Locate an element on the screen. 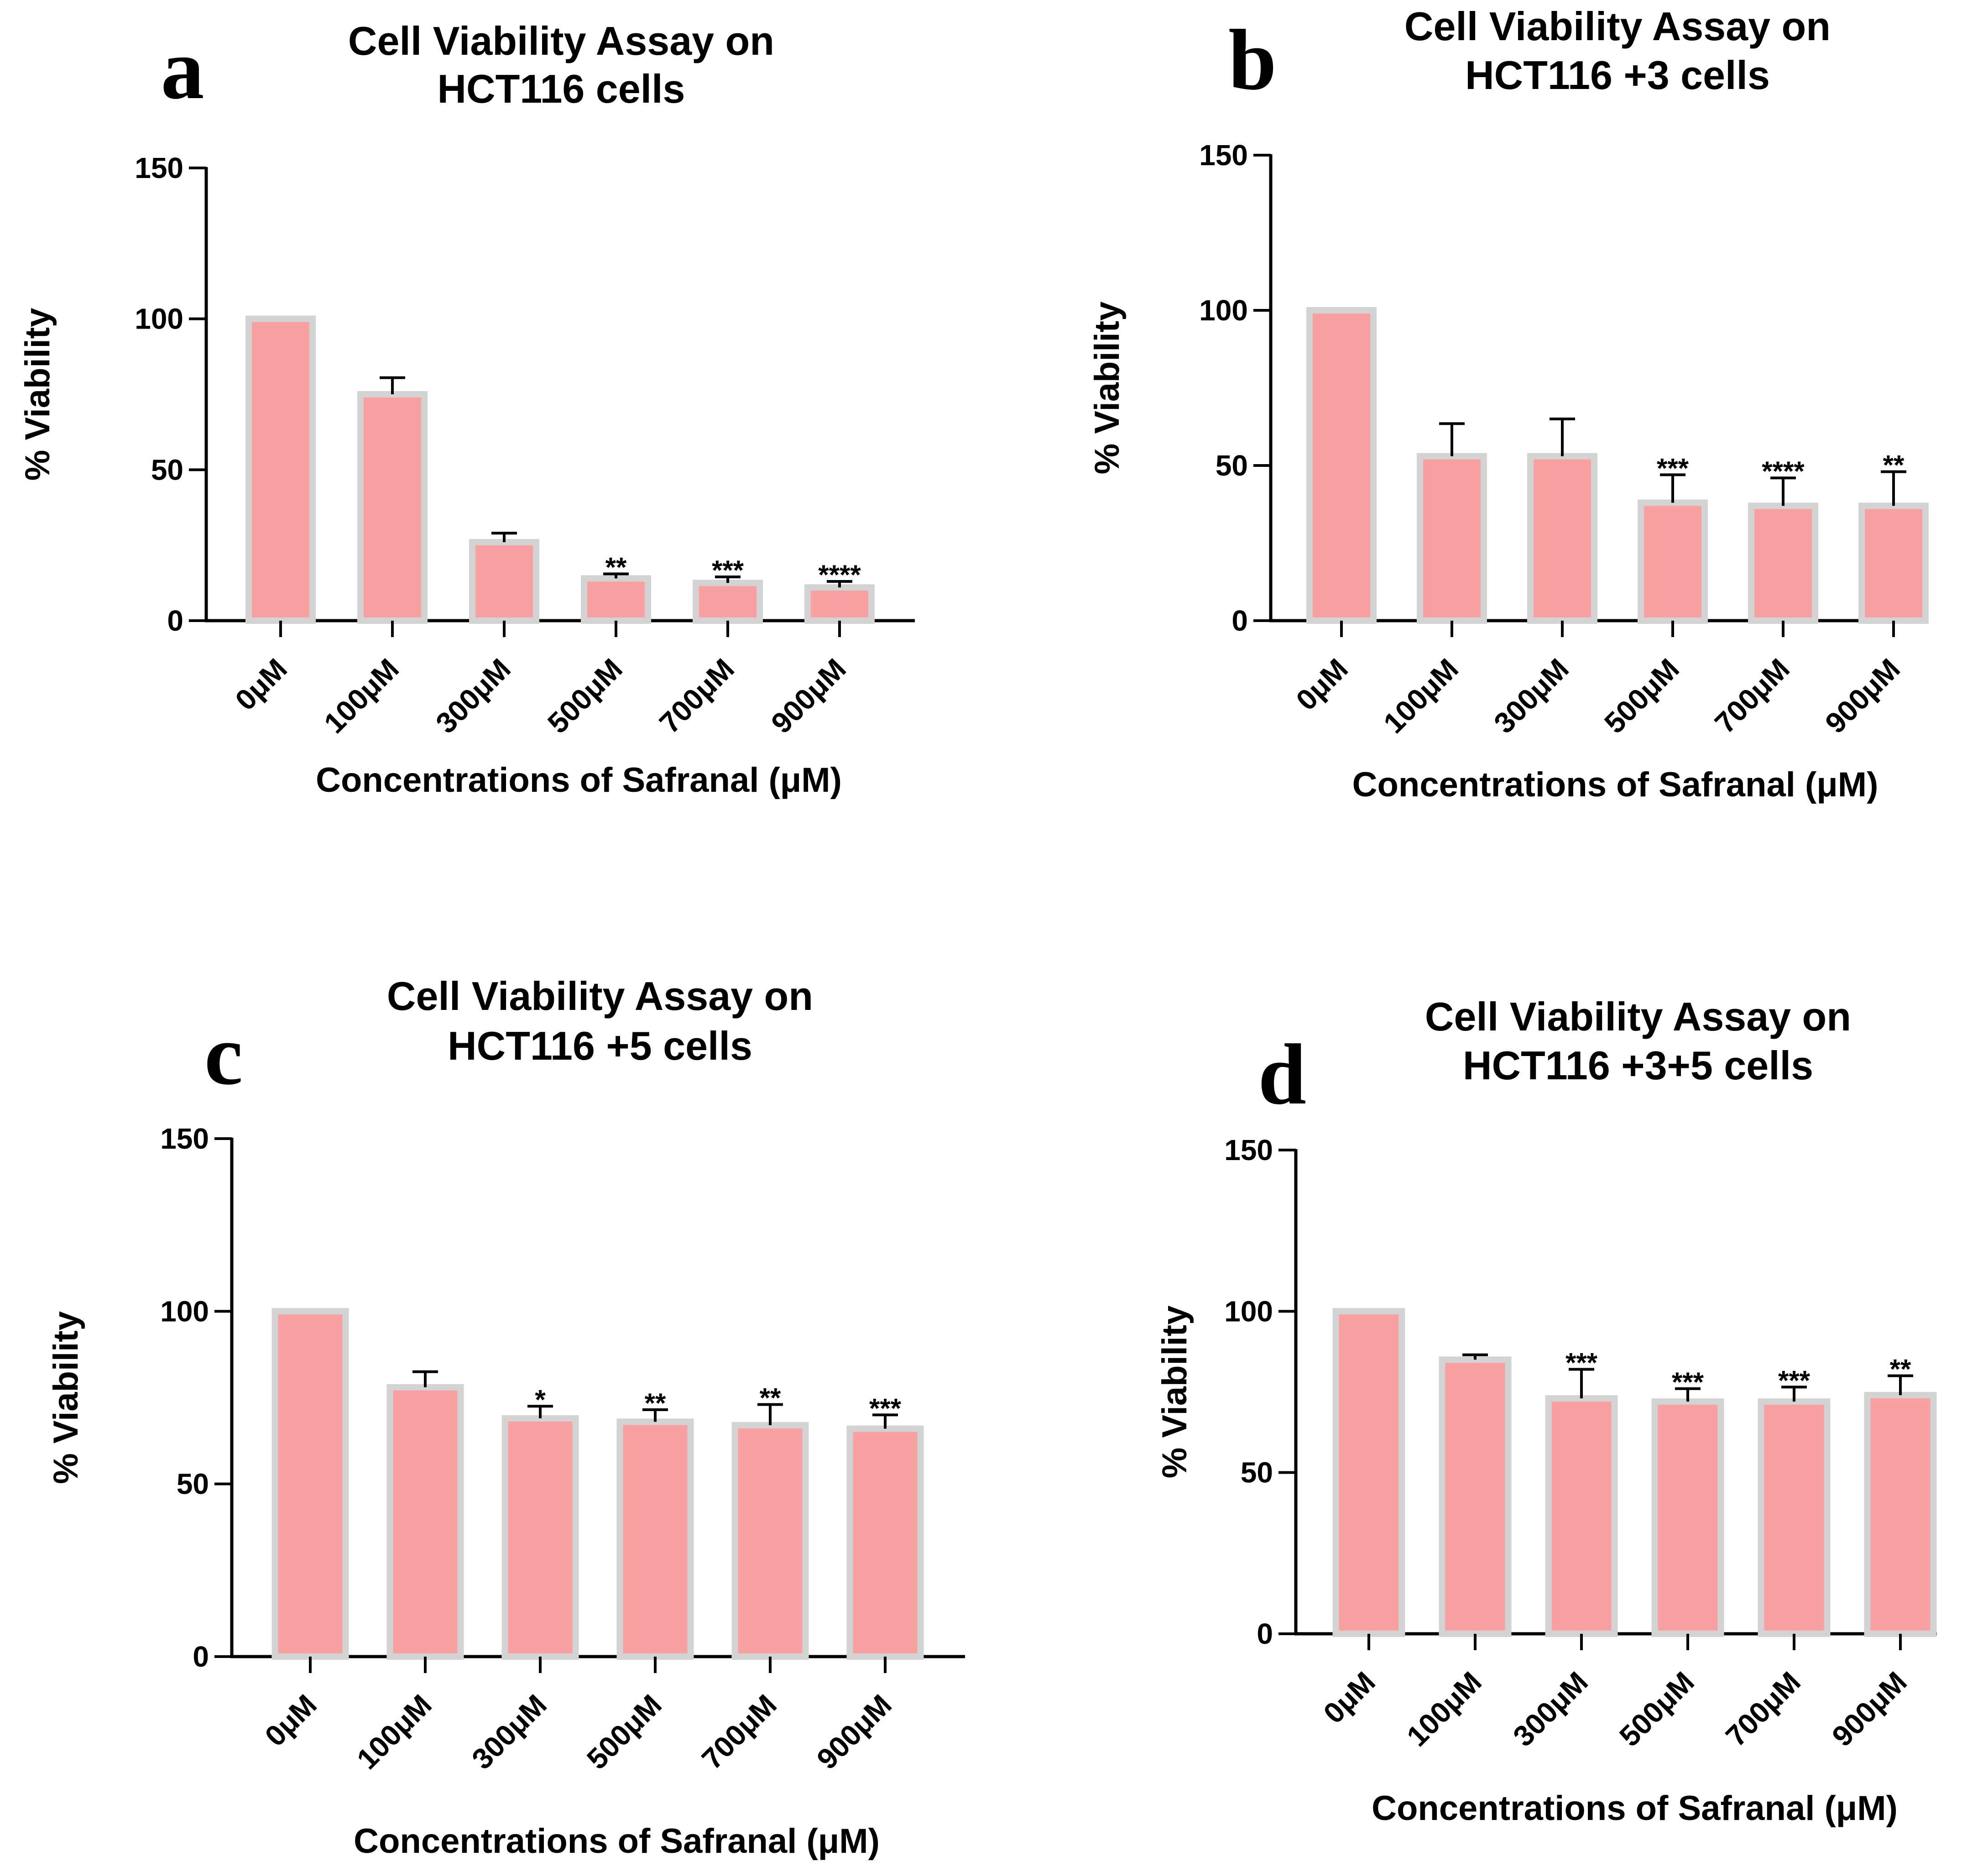 Image resolution: width=1988 pixels, height=1872 pixels. chart-title-line-2: HCT116 +3+5 cells is located at coordinates (1638, 1066).